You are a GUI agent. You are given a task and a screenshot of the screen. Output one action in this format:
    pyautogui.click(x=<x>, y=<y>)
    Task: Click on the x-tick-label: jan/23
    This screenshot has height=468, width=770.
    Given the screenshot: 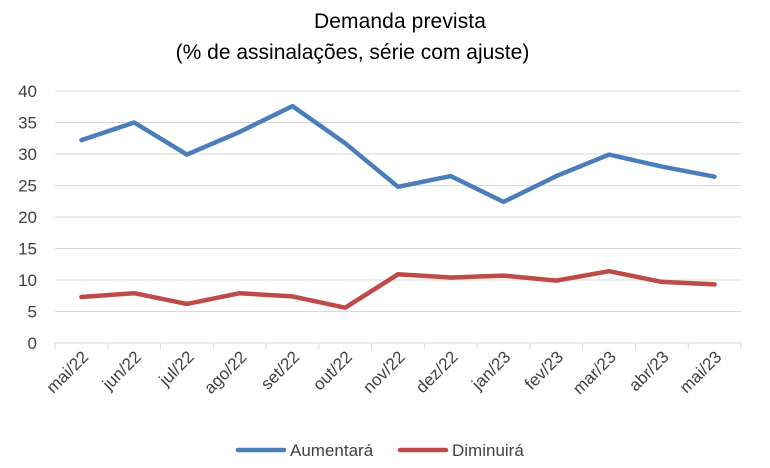 What is the action you would take?
    pyautogui.click(x=490, y=370)
    